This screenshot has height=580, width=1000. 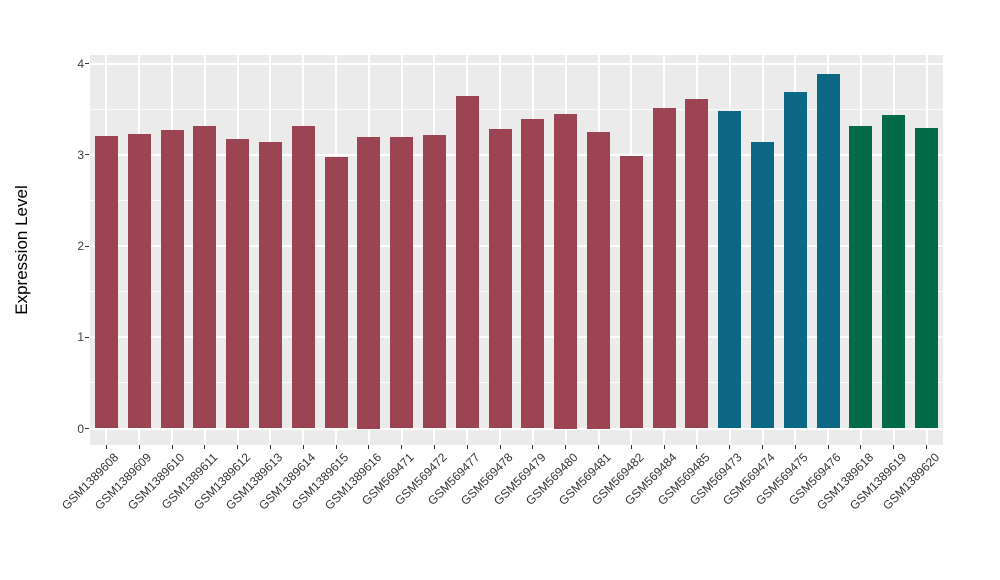 I want to click on y-tick-label: 4, so click(x=80, y=63).